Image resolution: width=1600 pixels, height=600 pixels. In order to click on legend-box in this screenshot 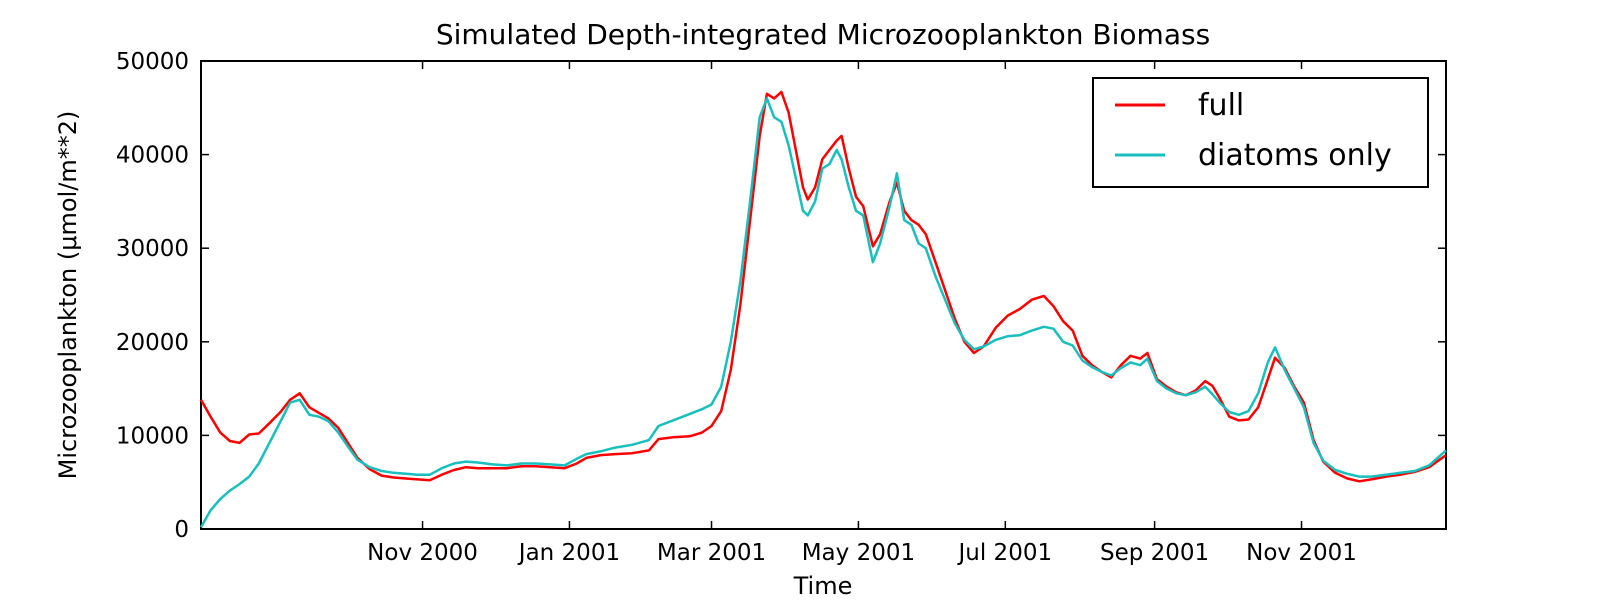, I will do `click(1260, 132)`.